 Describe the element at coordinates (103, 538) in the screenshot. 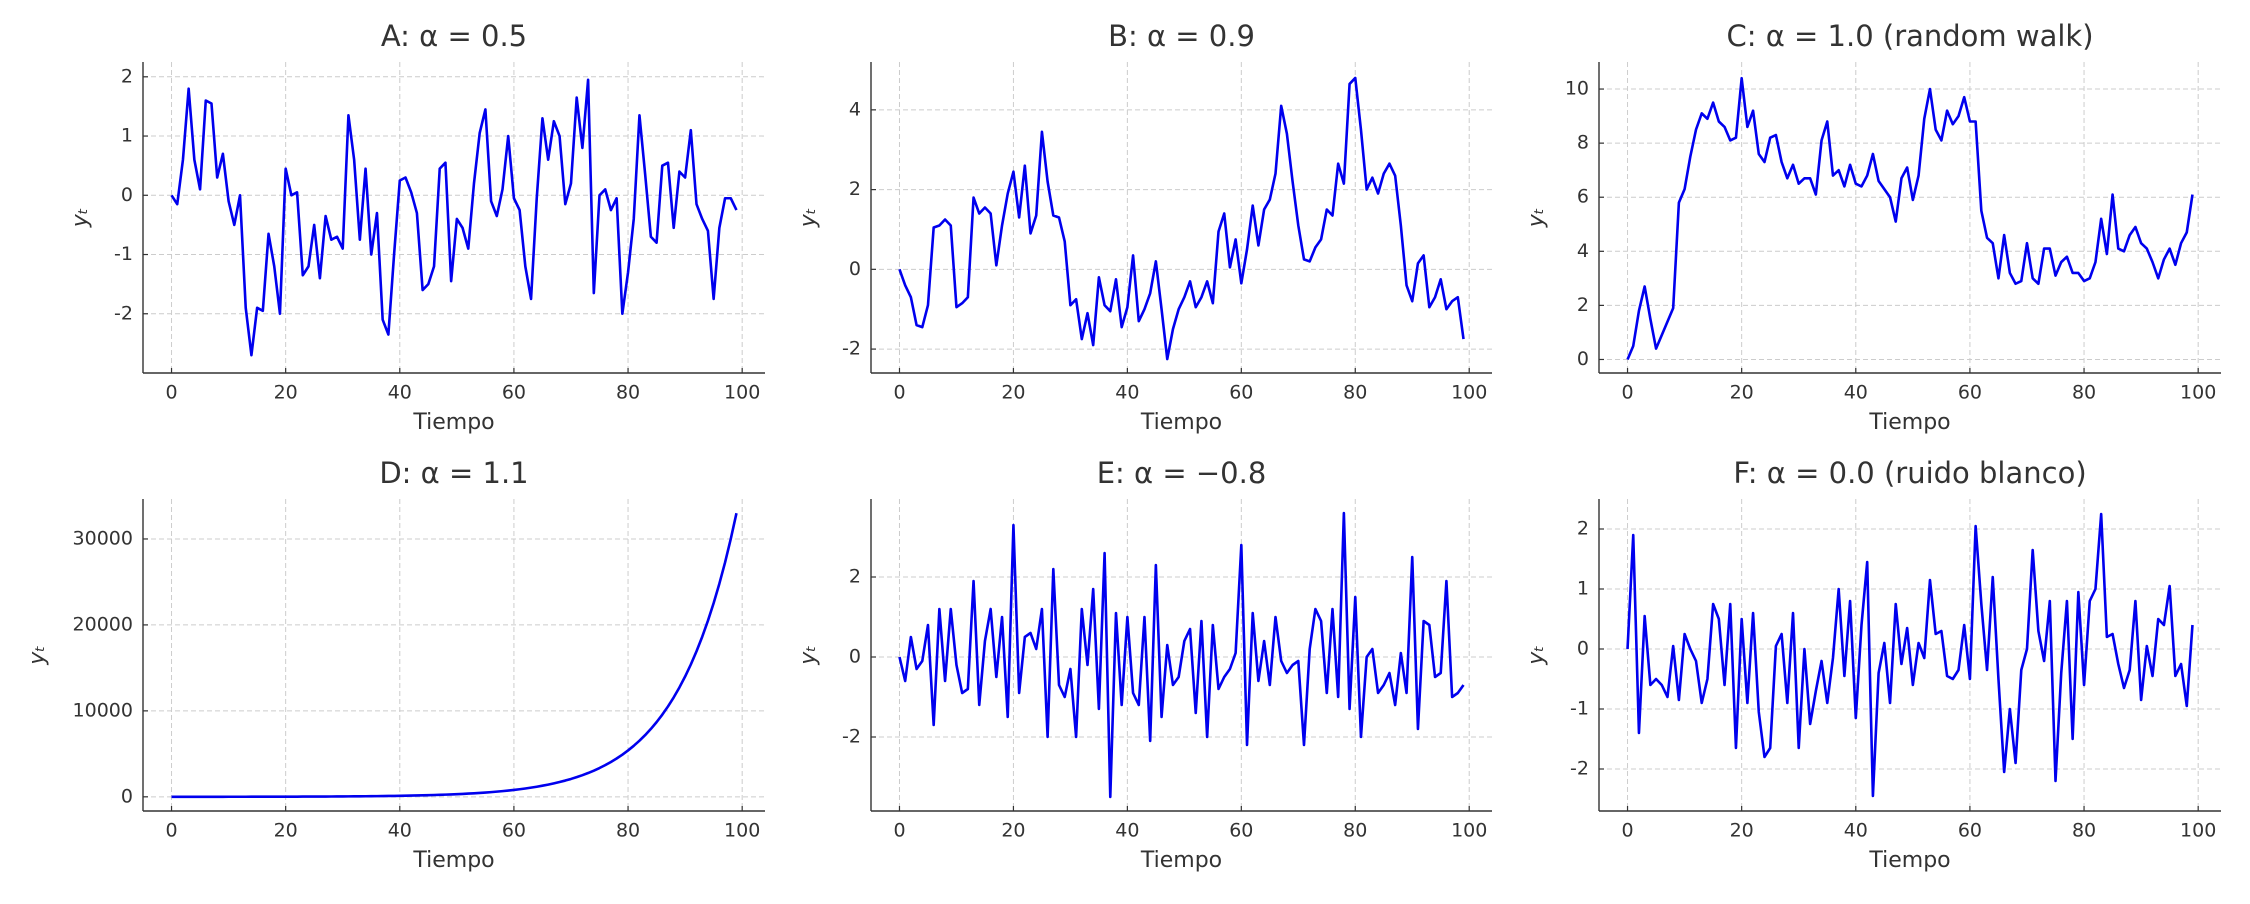

I see `y-tick-label: 30000` at that location.